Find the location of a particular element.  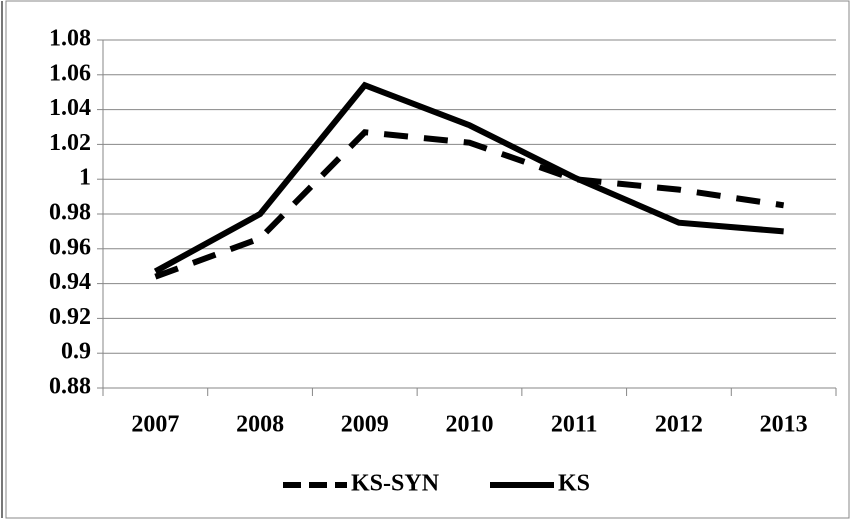

y-tick-label: 0.9 is located at coordinates (76, 352).